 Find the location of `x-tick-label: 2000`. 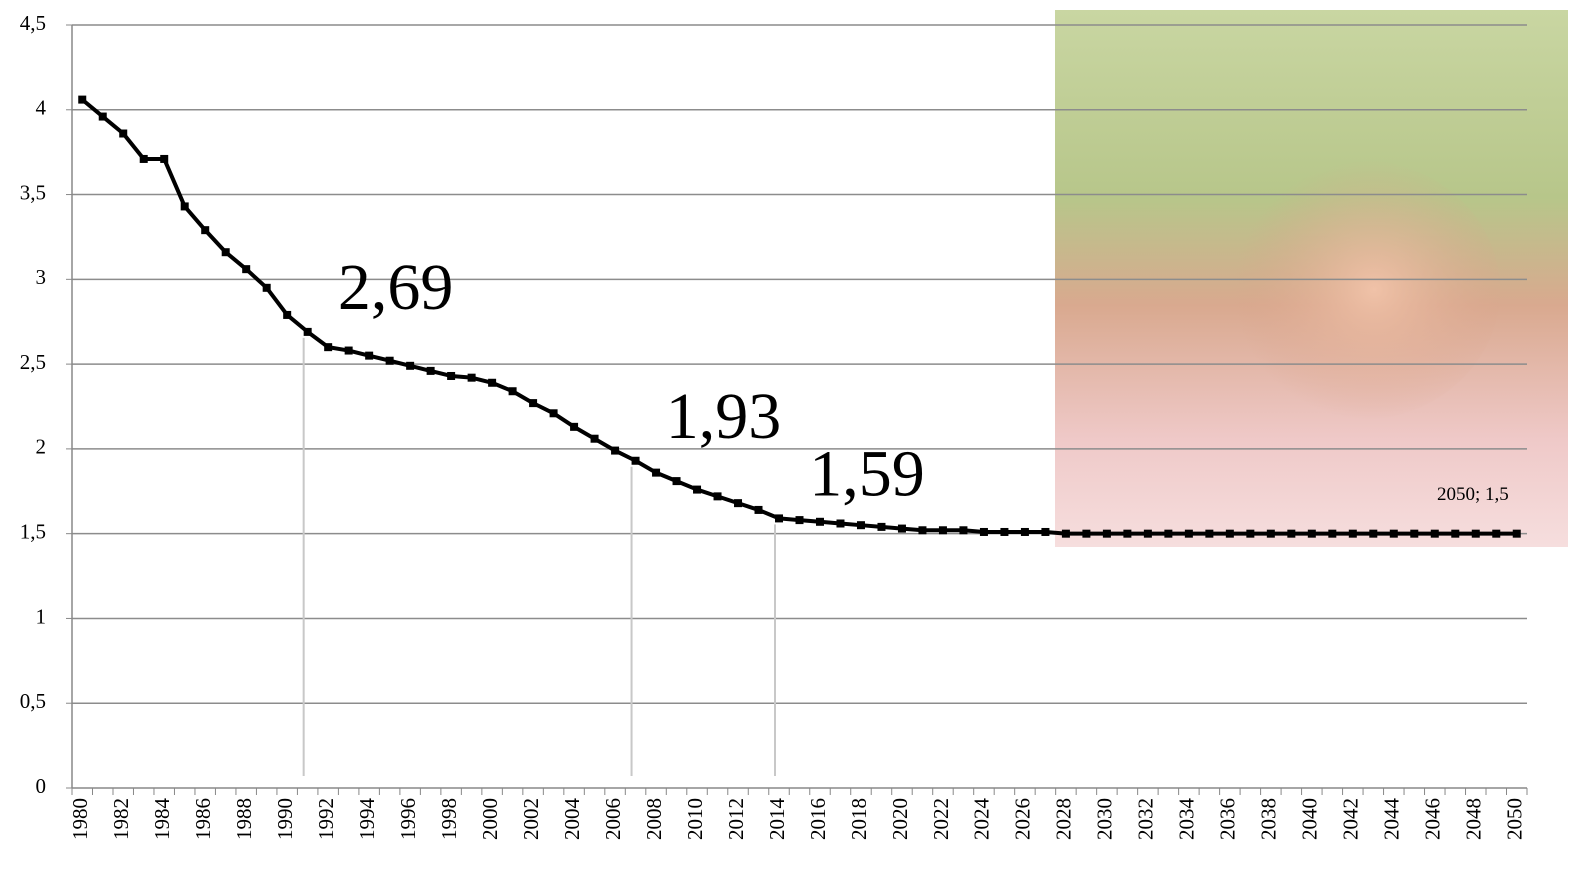

x-tick-label: 2000 is located at coordinates (490, 819).